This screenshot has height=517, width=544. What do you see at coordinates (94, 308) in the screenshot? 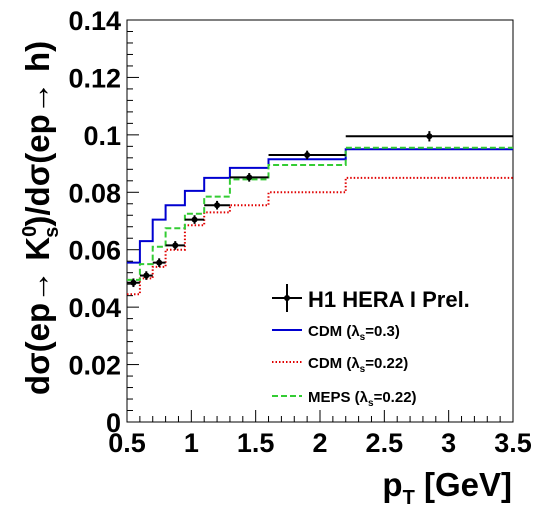
I see `y-tick-label: 0.04` at bounding box center [94, 308].